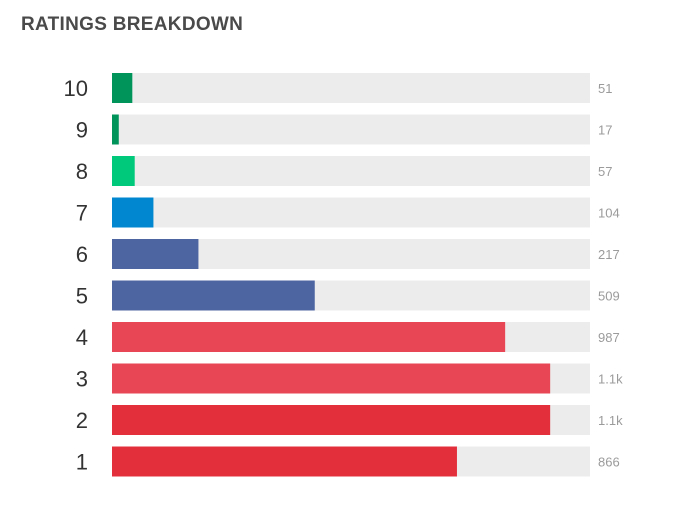  What do you see at coordinates (82, 420) in the screenshot?
I see `rating-label: 2` at bounding box center [82, 420].